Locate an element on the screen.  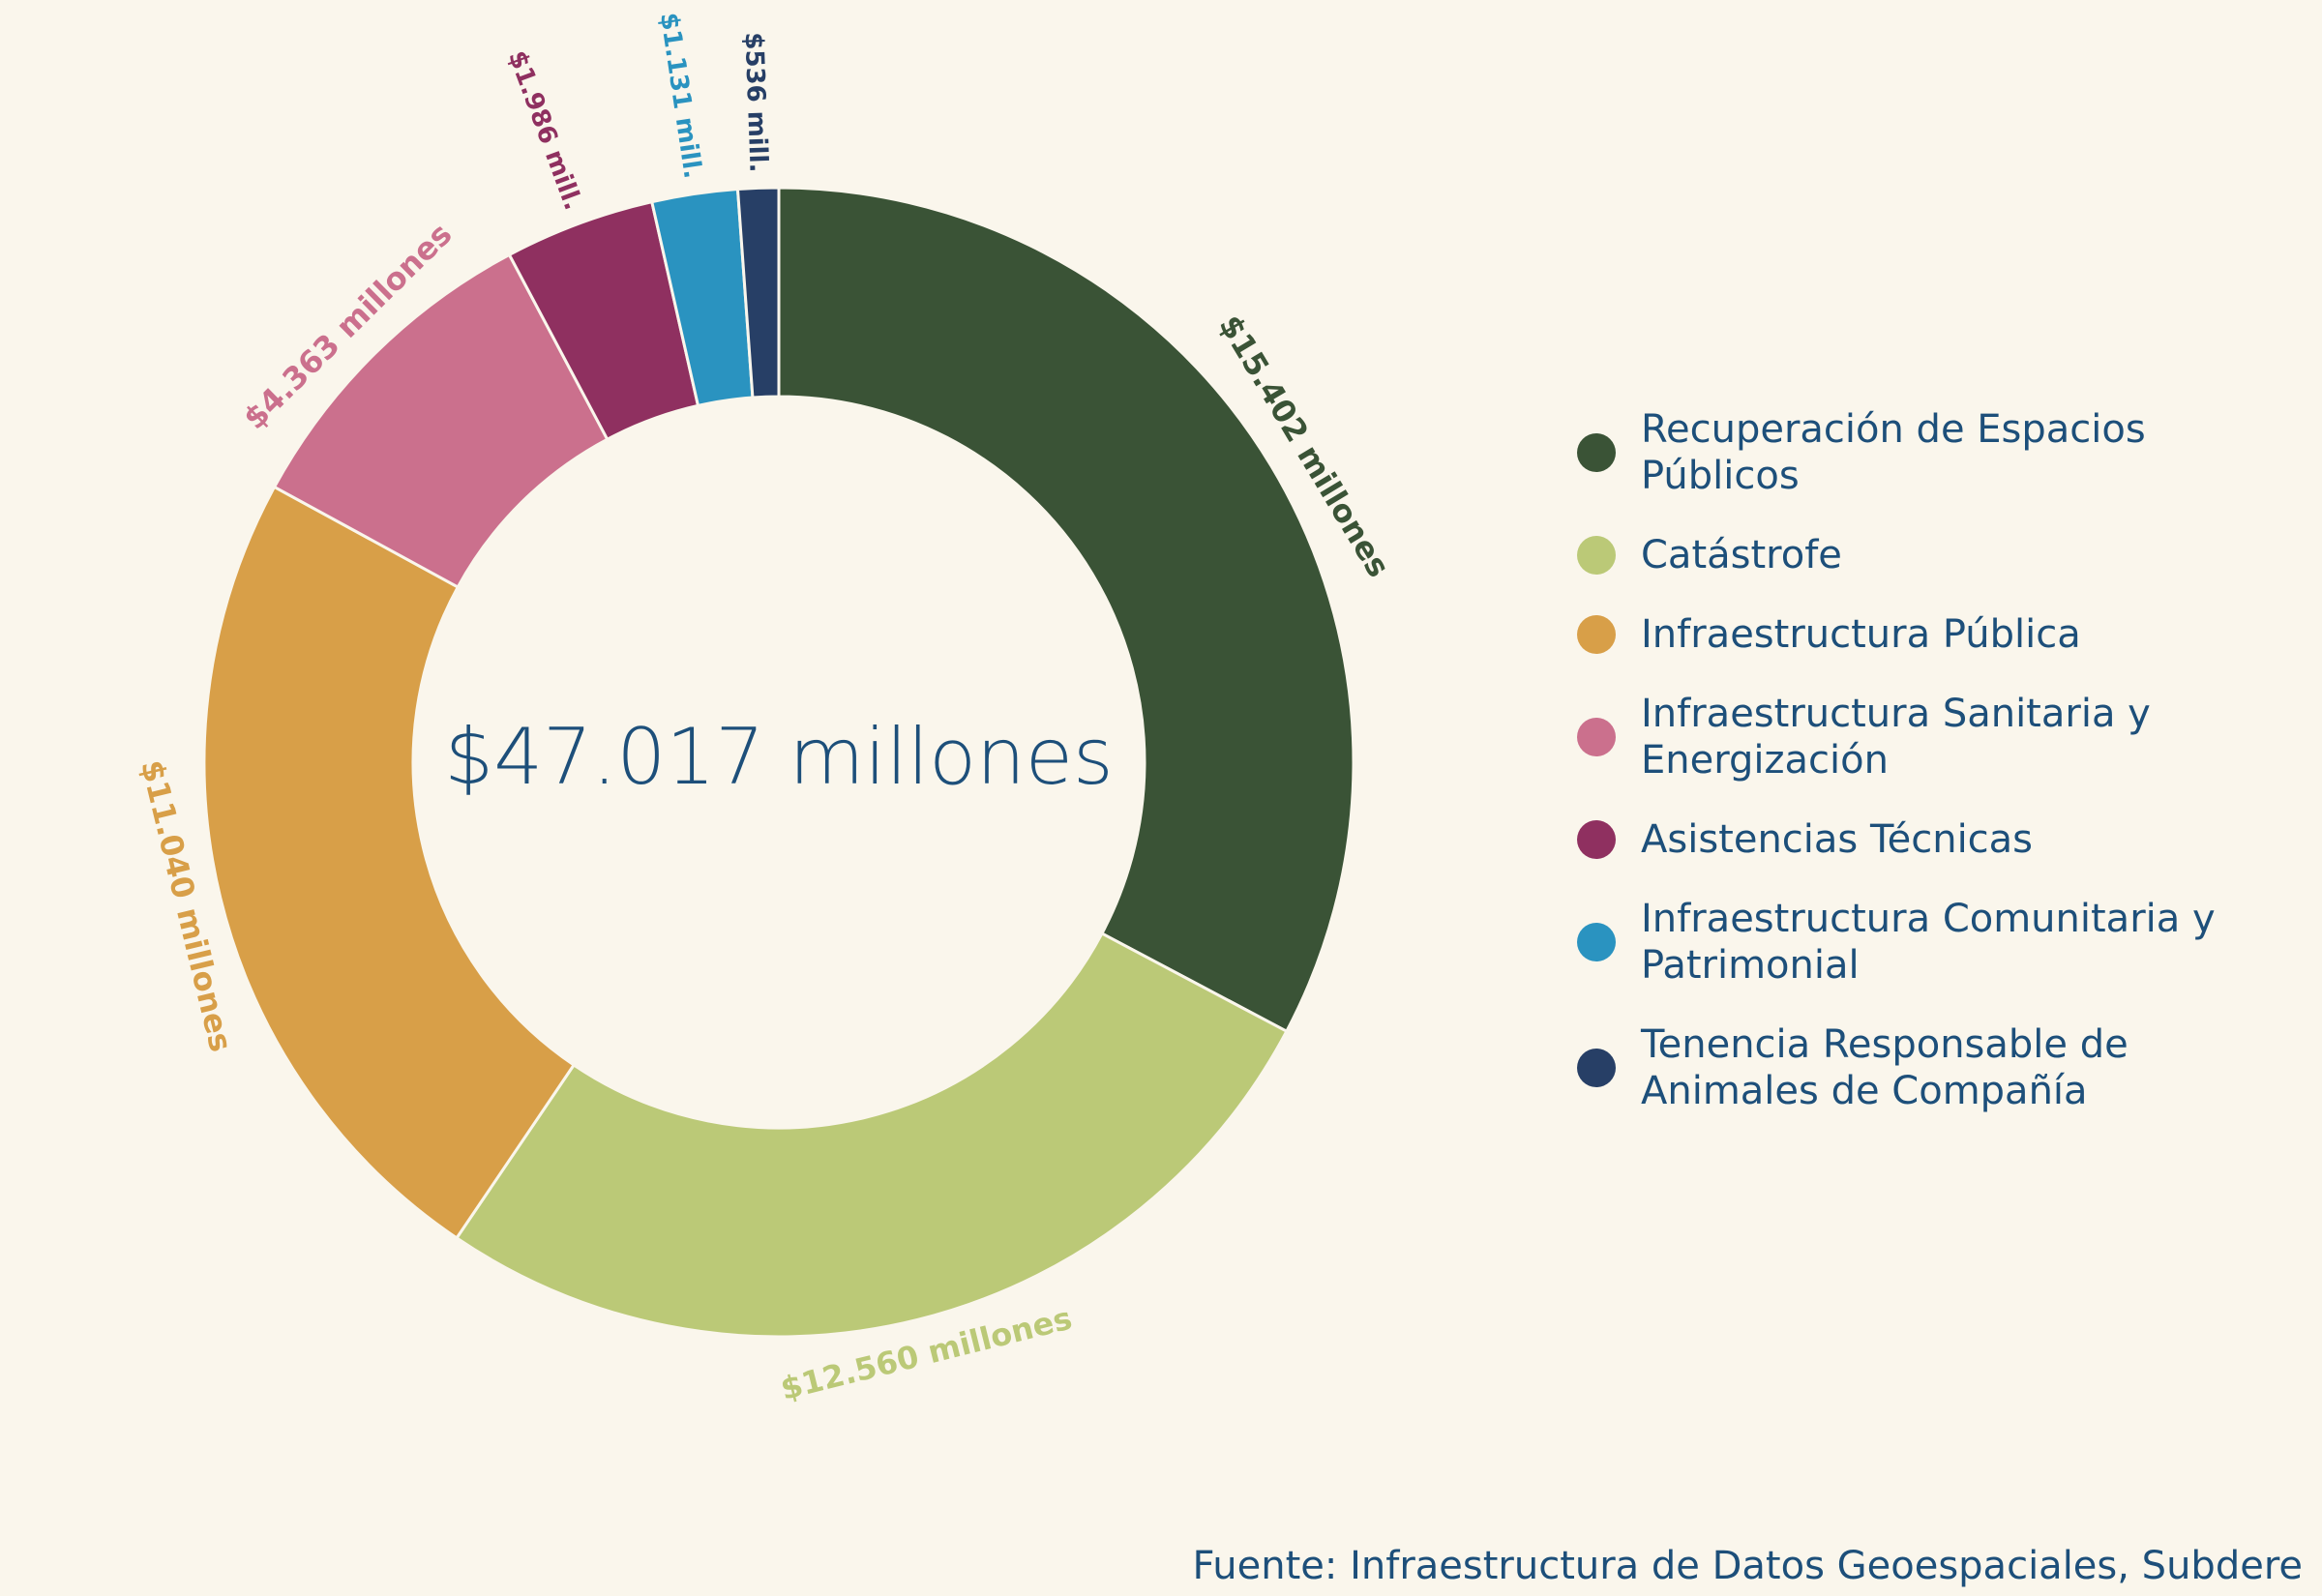
legend-item: Asistencias Técnicas is located at coordinates (1925, 839).